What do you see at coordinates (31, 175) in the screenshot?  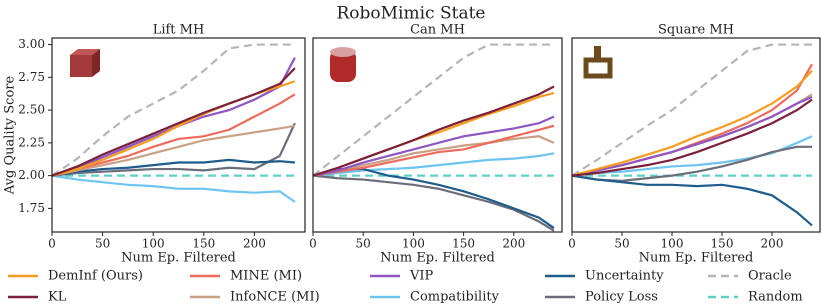 I see `y-tick-label: 2.00` at bounding box center [31, 175].